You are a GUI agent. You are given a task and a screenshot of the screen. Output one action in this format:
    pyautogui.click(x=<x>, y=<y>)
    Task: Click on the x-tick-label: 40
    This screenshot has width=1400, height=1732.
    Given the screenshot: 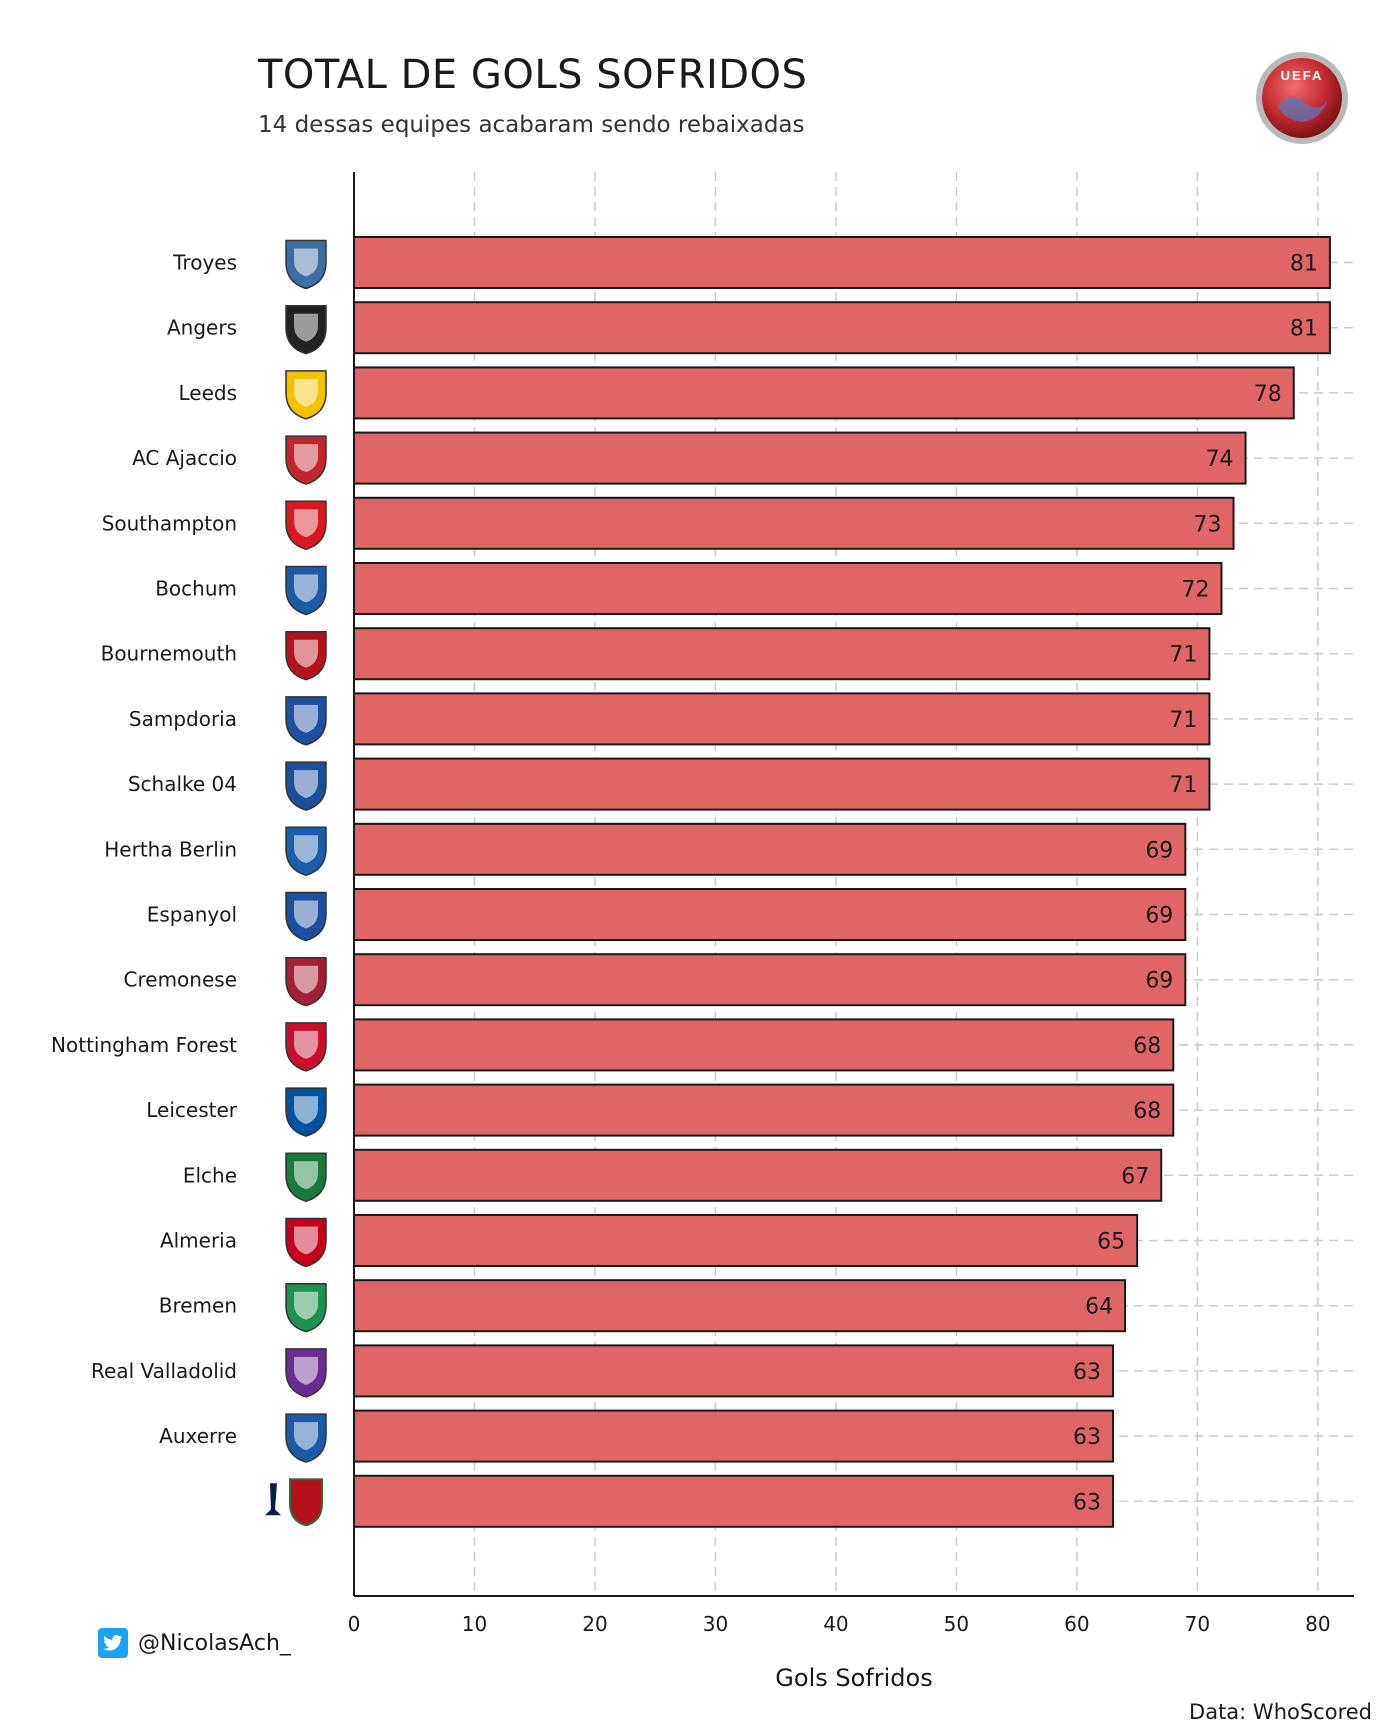 What is the action you would take?
    pyautogui.click(x=835, y=1624)
    